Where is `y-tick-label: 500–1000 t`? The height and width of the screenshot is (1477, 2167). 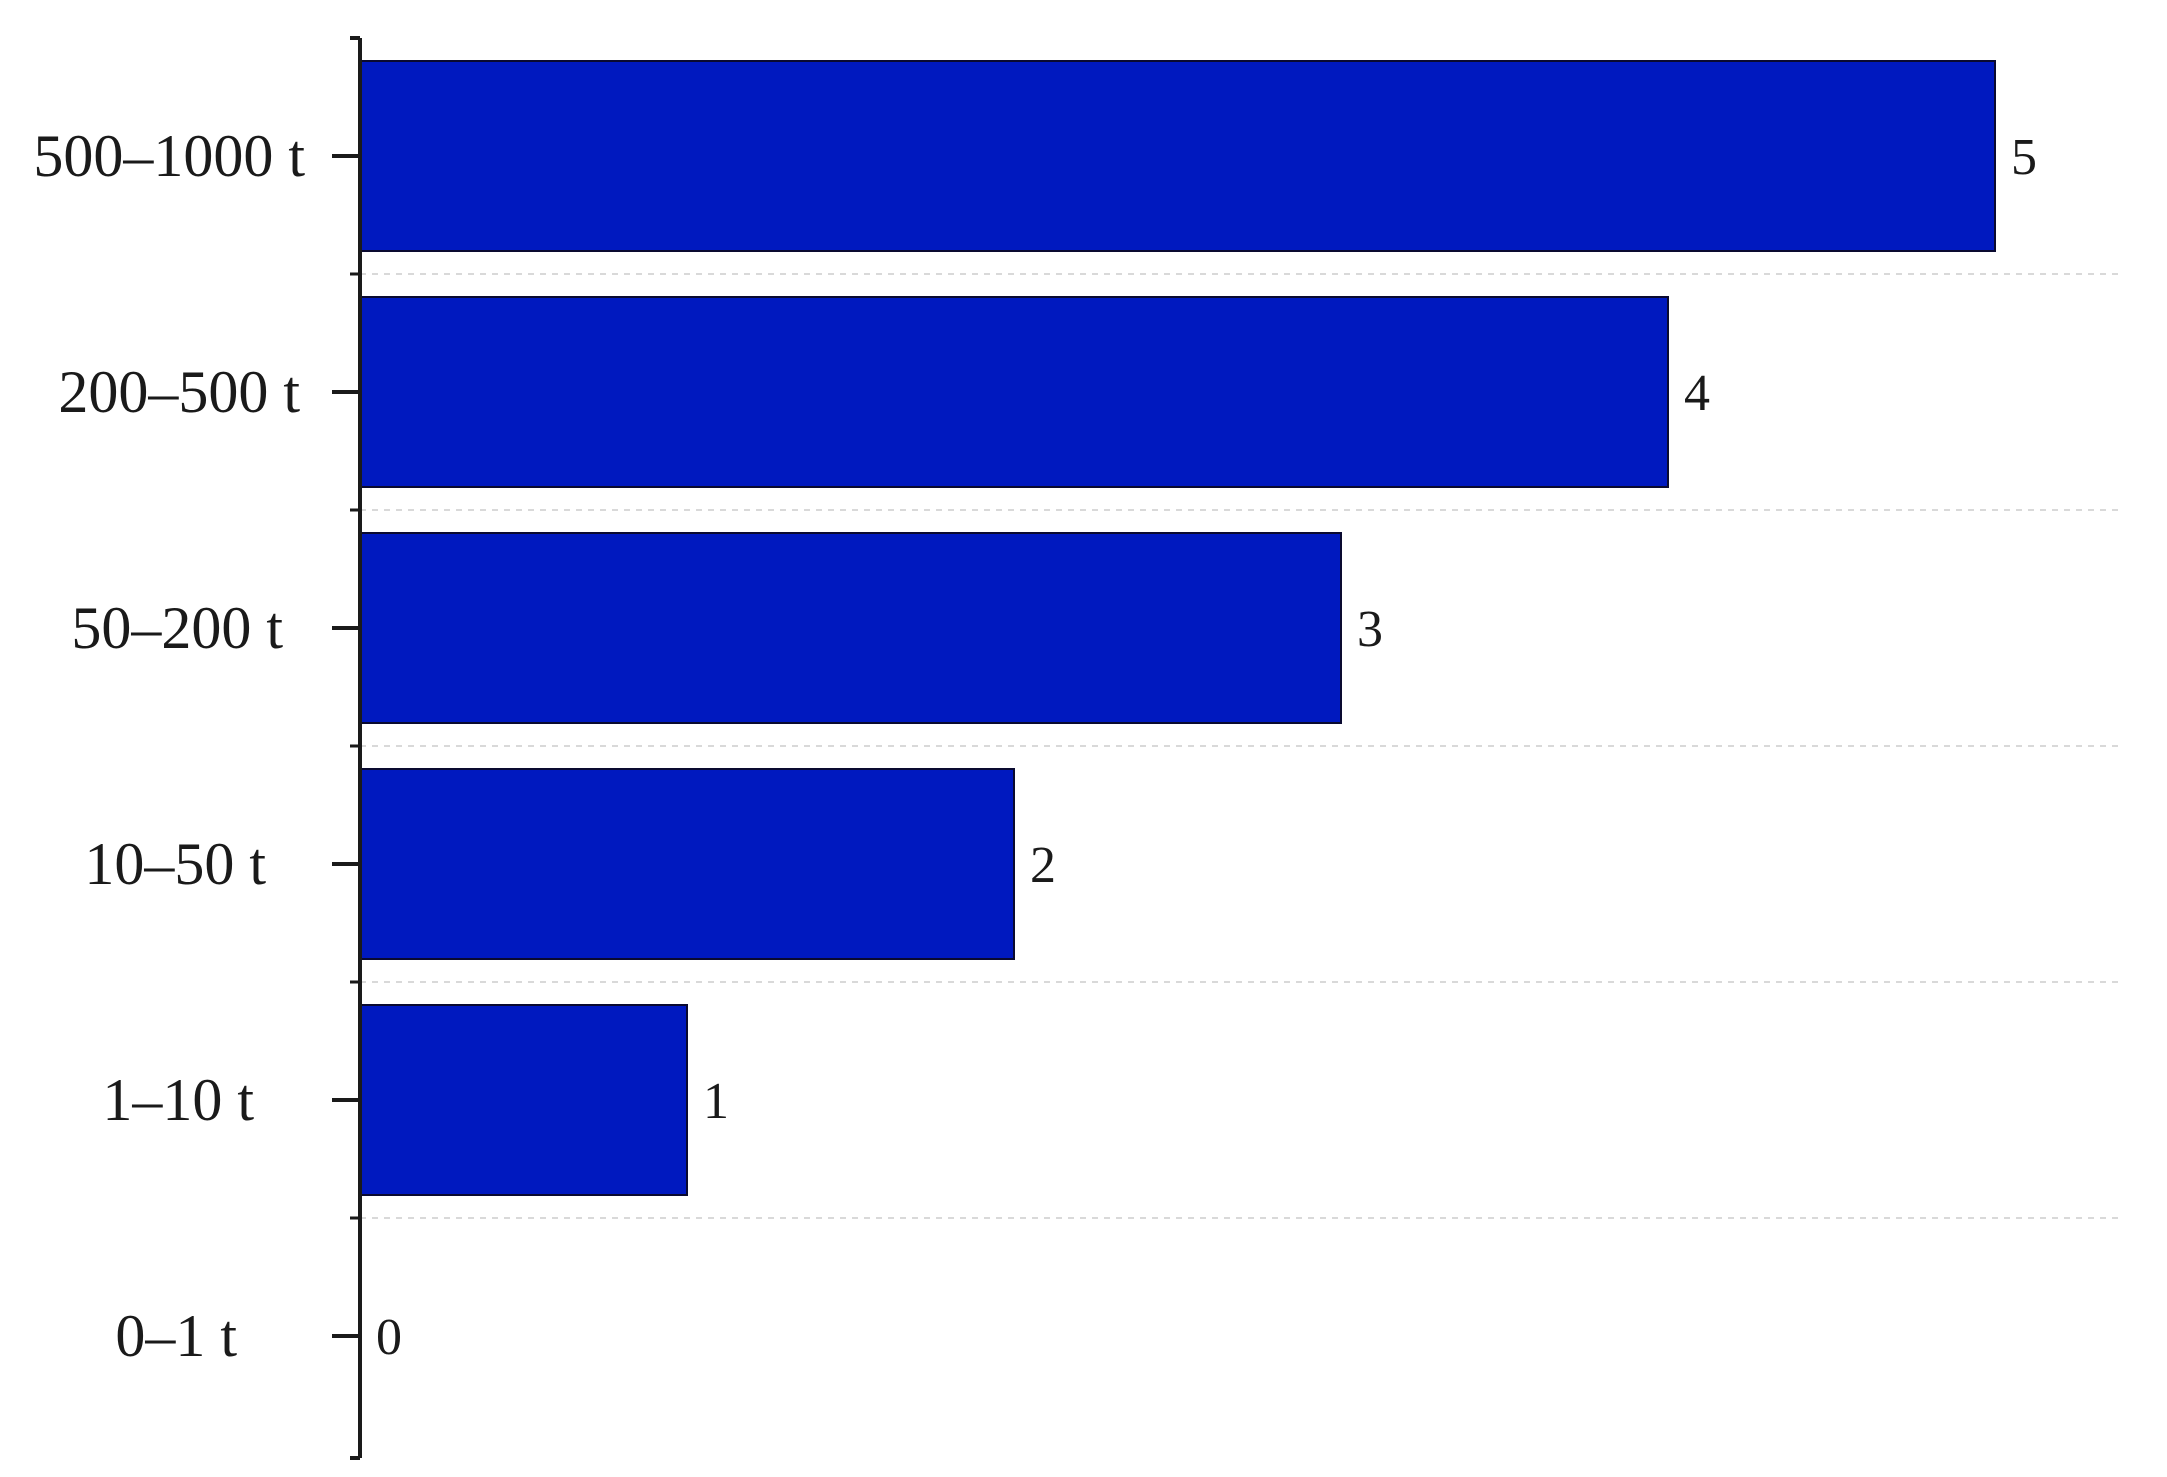 y-tick-label: 500–1000 t is located at coordinates (169, 156).